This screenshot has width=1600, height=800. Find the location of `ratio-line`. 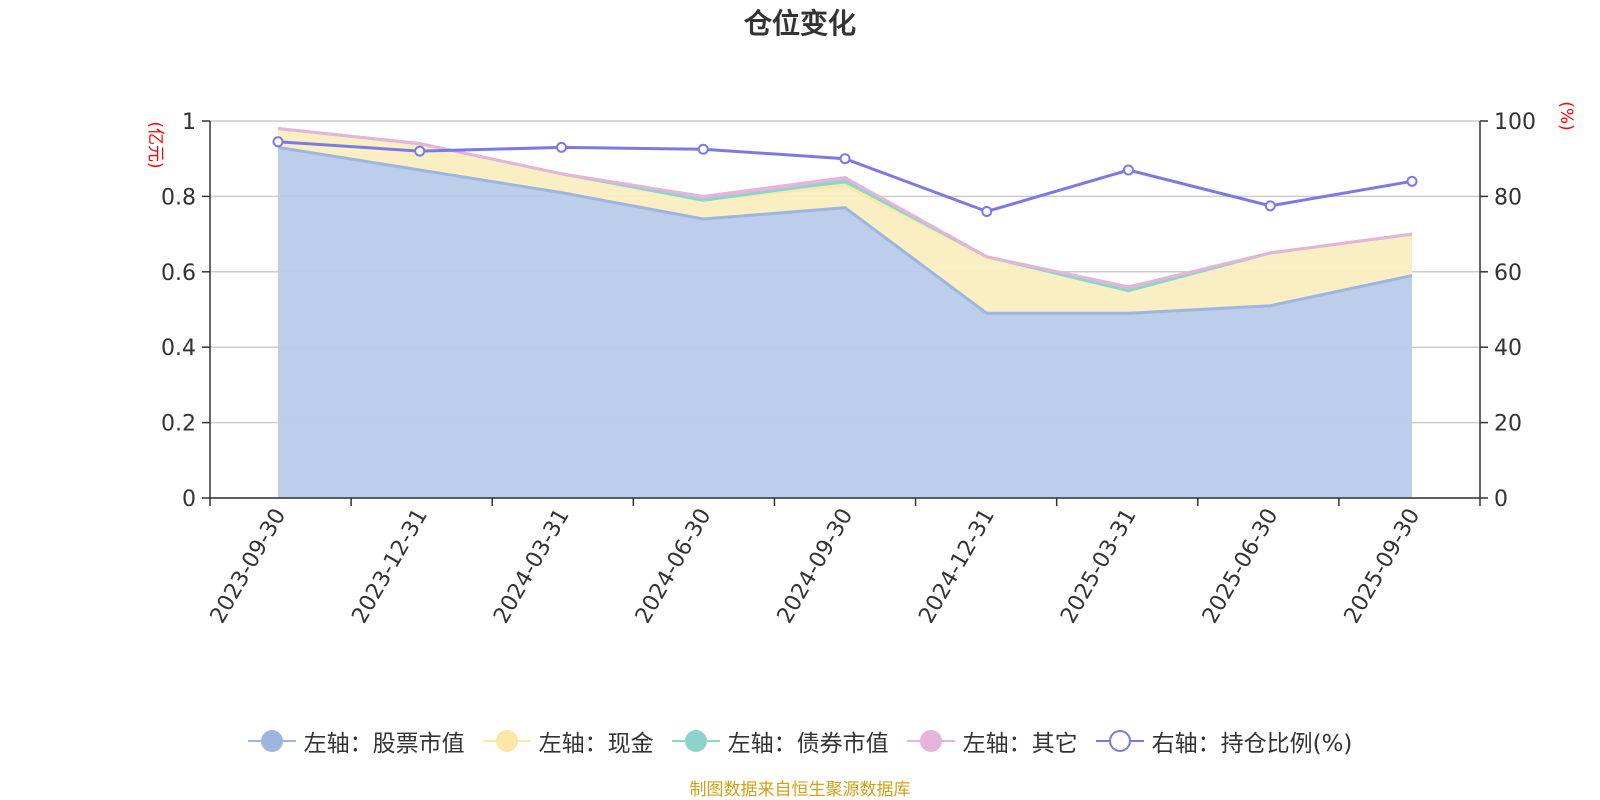

ratio-line is located at coordinates (845, 176).